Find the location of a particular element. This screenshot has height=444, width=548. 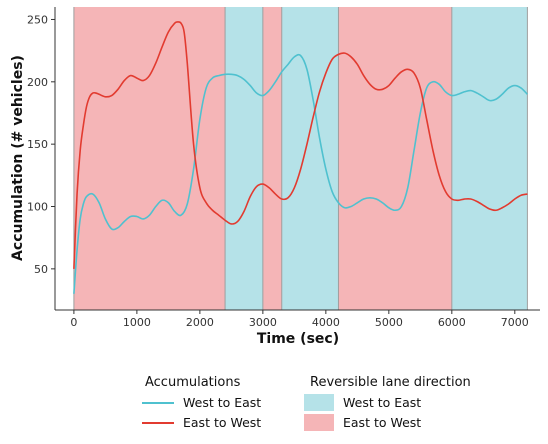

legend-line-label-west-to-east: West to East is located at coordinates (222, 402).